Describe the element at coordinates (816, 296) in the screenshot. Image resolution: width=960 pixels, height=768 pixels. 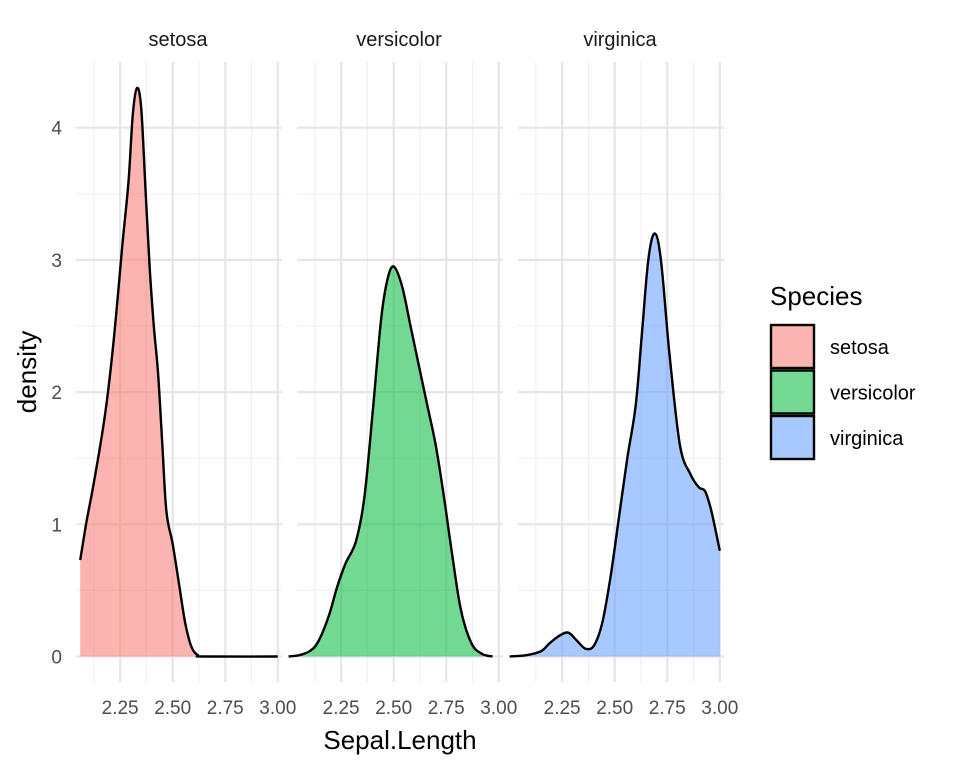
I see `legend-title: Species` at that location.